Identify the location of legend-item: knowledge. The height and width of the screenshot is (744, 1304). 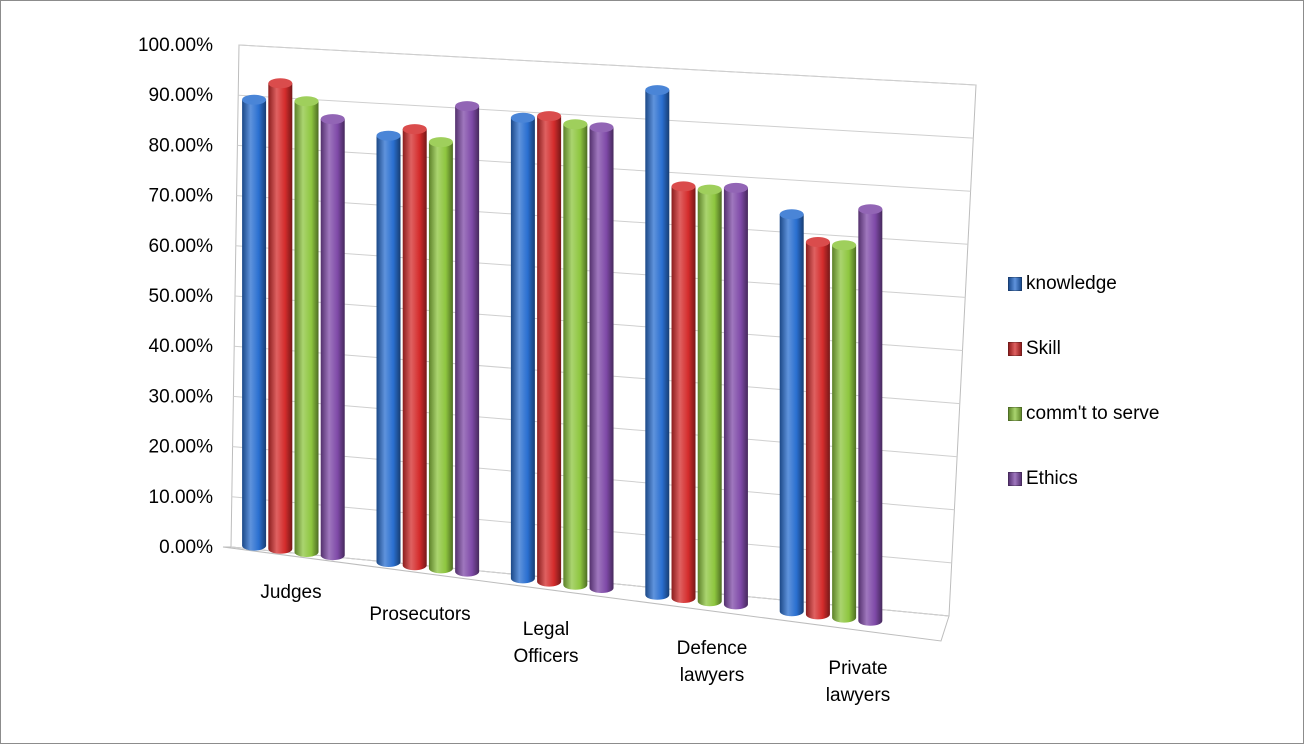
(1084, 283).